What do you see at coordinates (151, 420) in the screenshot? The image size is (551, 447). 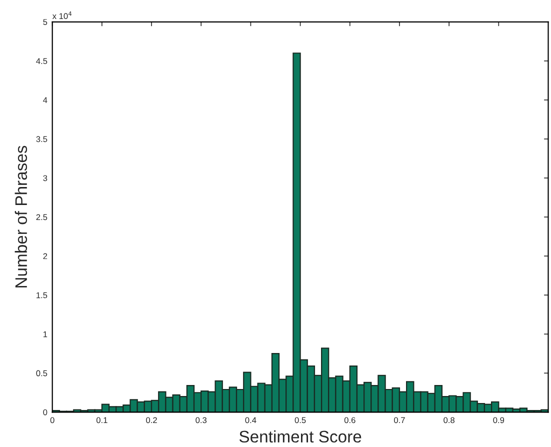 I see `x-tick-label: 0.2` at bounding box center [151, 420].